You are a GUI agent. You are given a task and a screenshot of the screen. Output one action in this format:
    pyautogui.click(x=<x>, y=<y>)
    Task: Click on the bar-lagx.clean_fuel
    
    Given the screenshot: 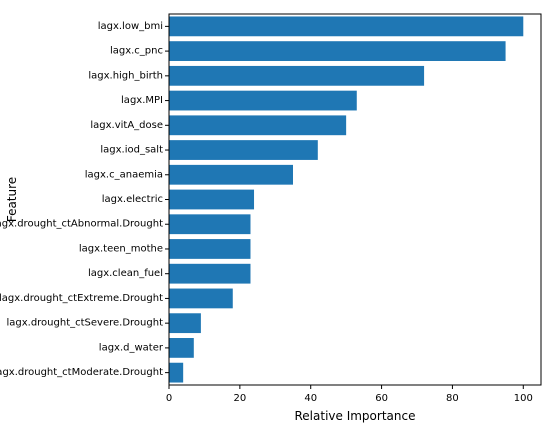 What is the action you would take?
    pyautogui.click(x=210, y=273)
    